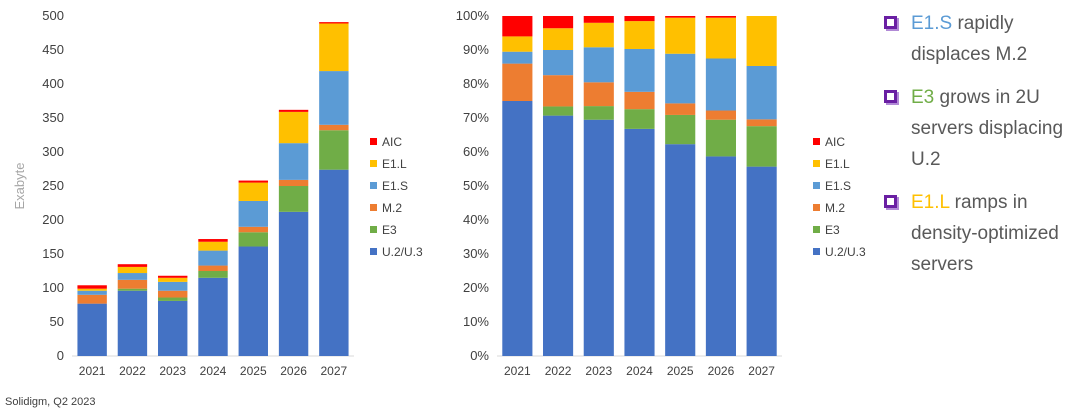 This screenshot has height=415, width=1080. What do you see at coordinates (598, 371) in the screenshot?
I see `x-tick-label: 2023` at bounding box center [598, 371].